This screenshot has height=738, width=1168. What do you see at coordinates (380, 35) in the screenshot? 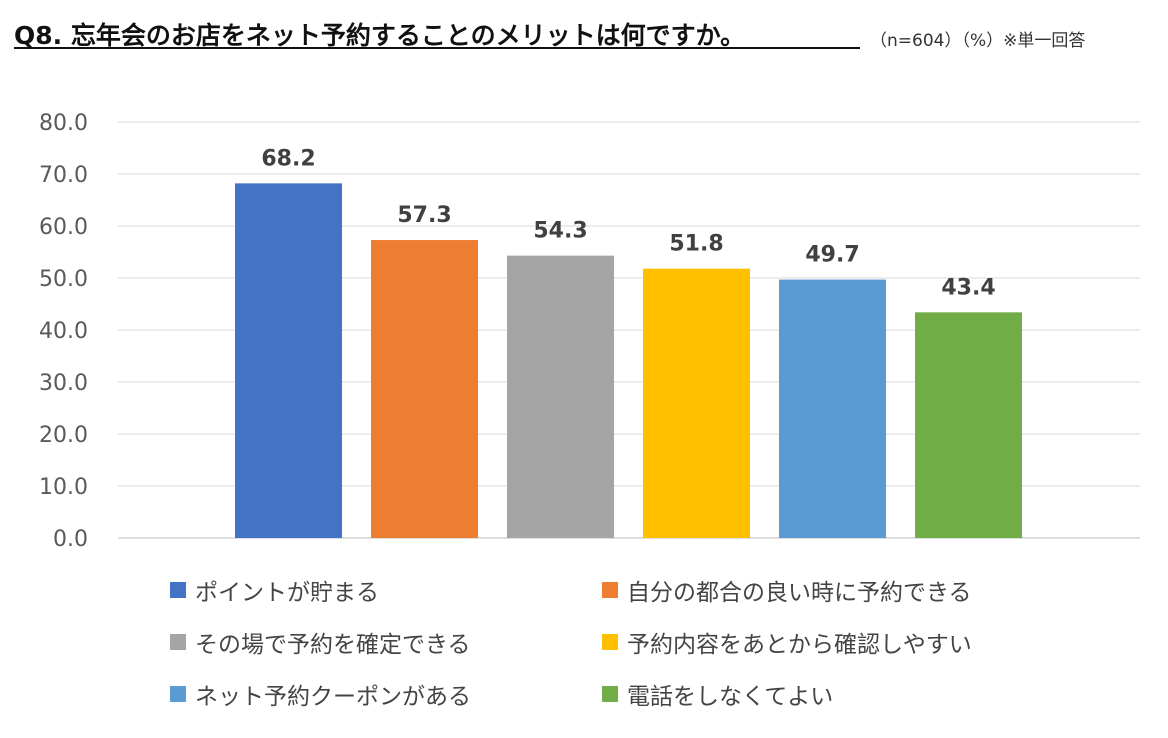
I see `chart-title: Q8. 忘年会のお店をネット予約することのメリットは何ですか。` at bounding box center [380, 35].